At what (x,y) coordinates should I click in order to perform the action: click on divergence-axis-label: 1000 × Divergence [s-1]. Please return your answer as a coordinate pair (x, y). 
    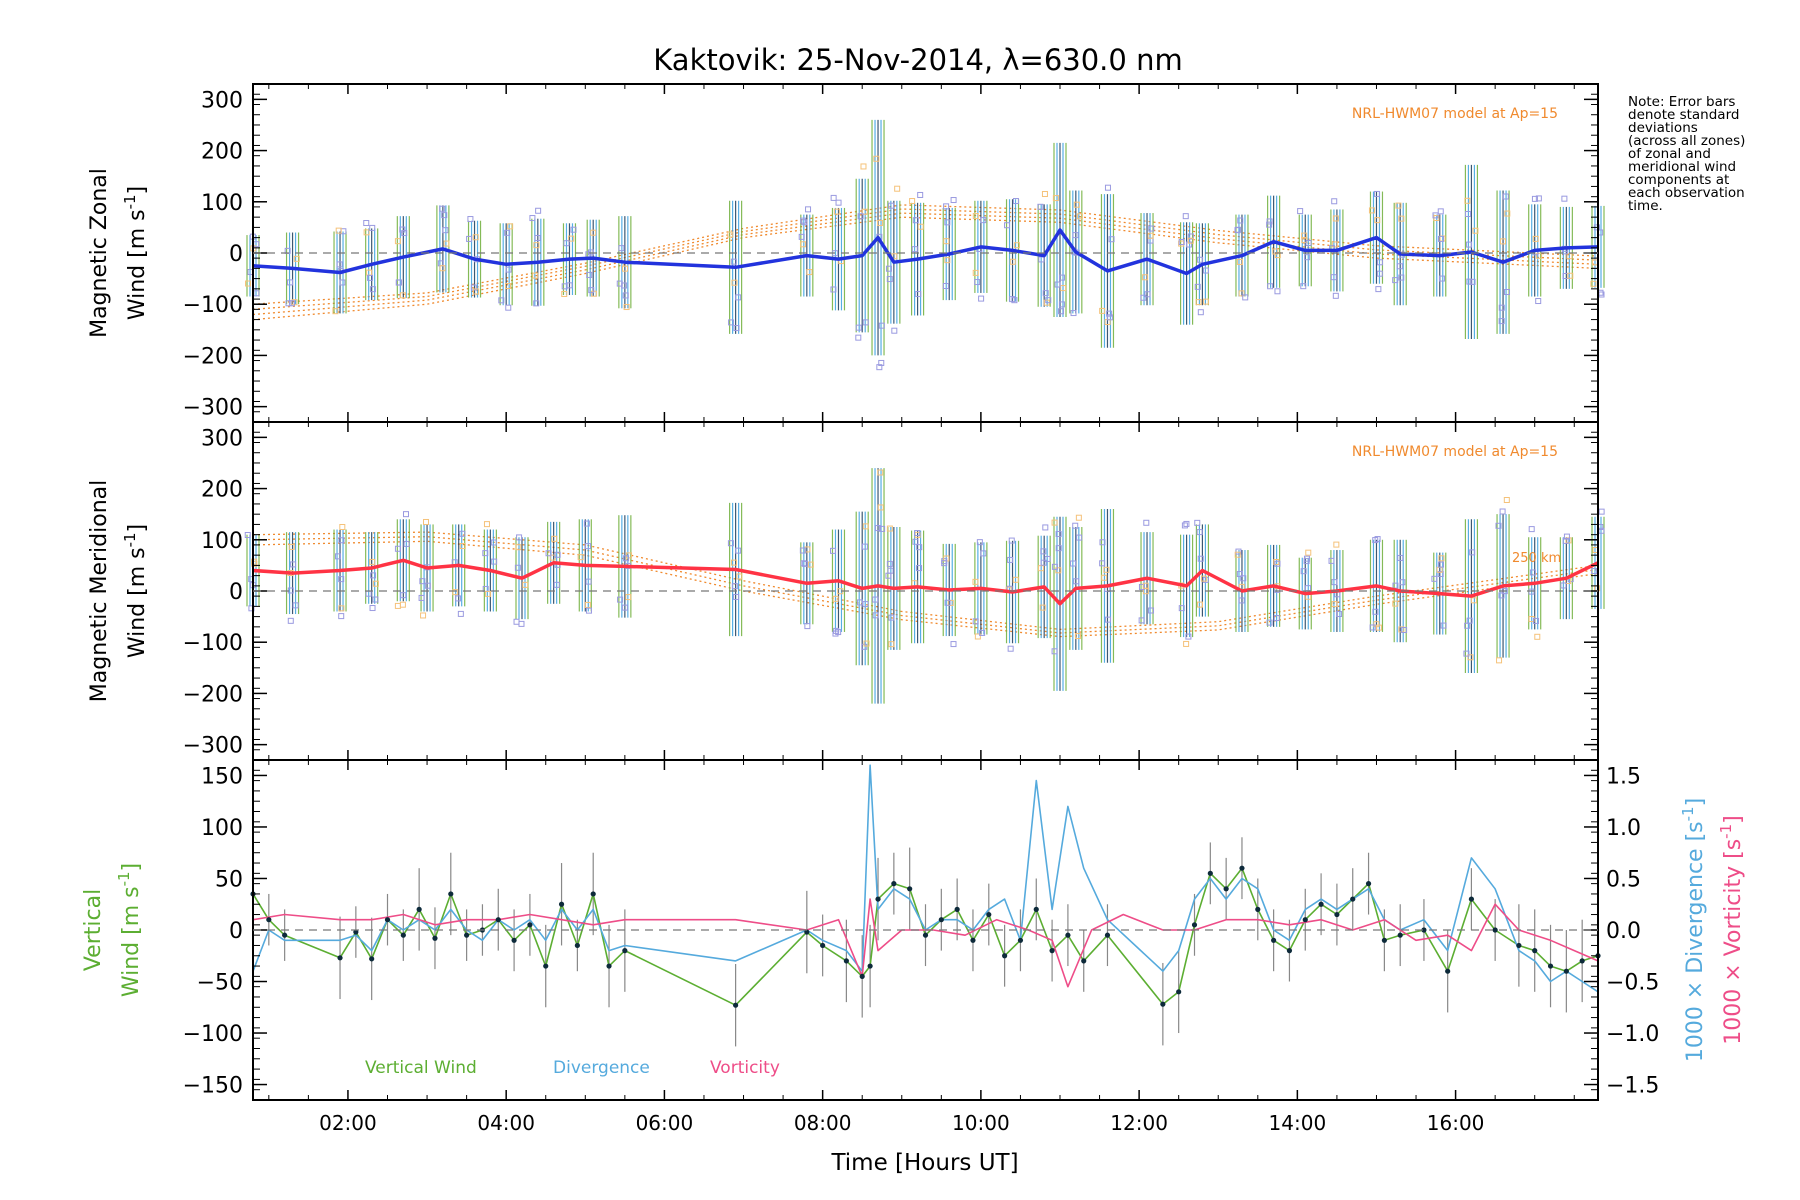
    Looking at the image, I should click on (1693, 930).